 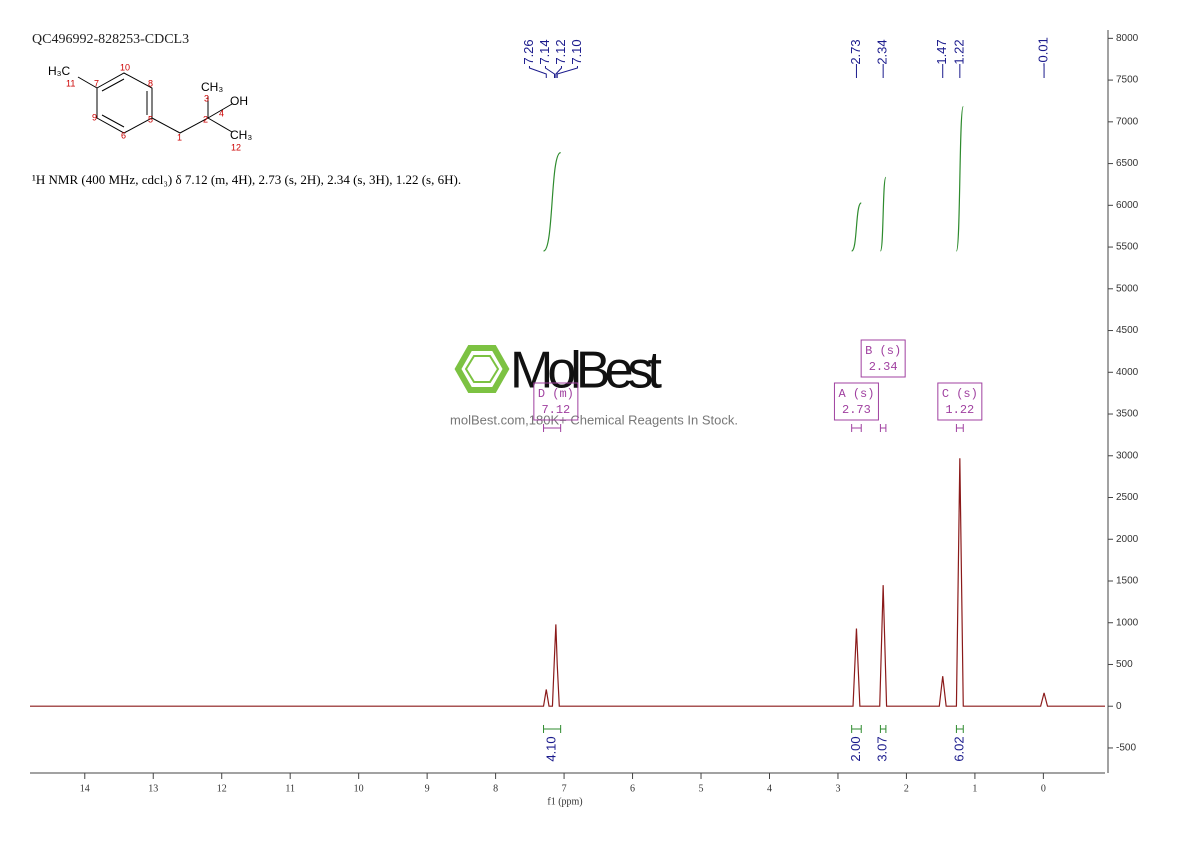 What do you see at coordinates (94, 117) in the screenshot?
I see `atom-number: 9` at bounding box center [94, 117].